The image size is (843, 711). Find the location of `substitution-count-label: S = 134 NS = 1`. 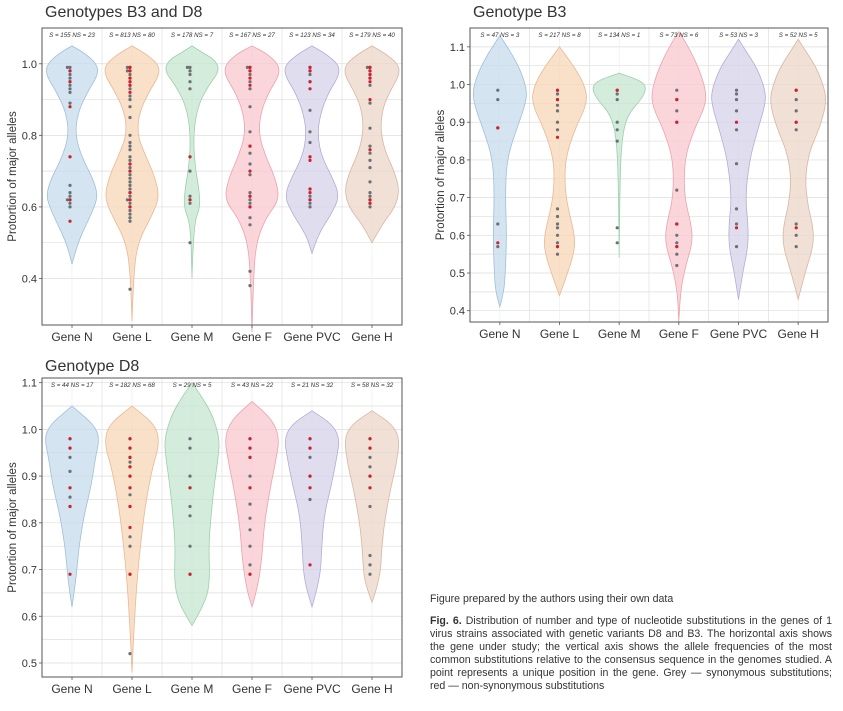

substitution-count-label: S = 134 NS = 1 is located at coordinates (619, 35).